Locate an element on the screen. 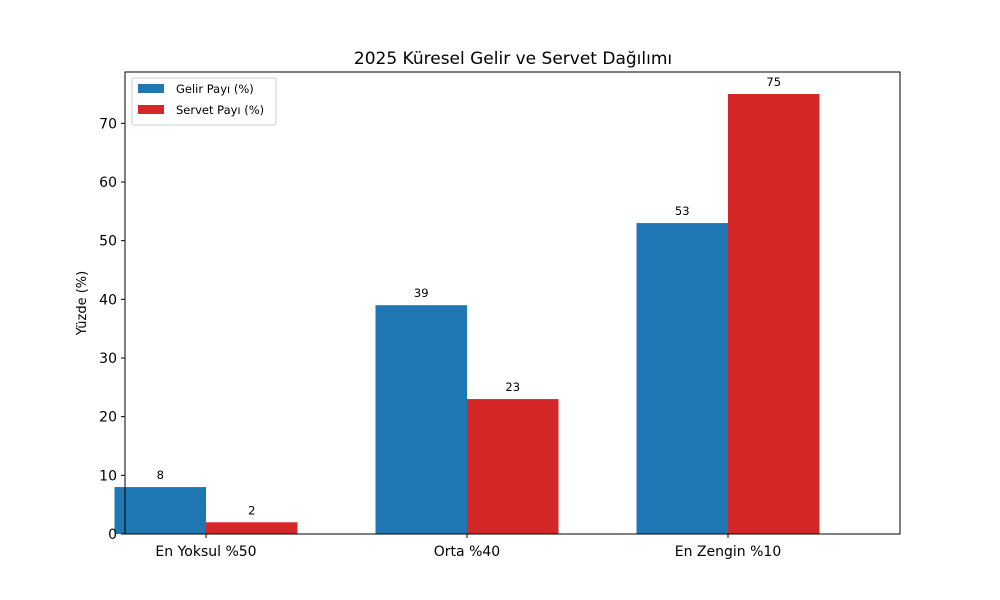 This screenshot has width=1000, height=600. x-tick-label-en-yoksul-pct-50: En Yoksul %50 is located at coordinates (205, 552).